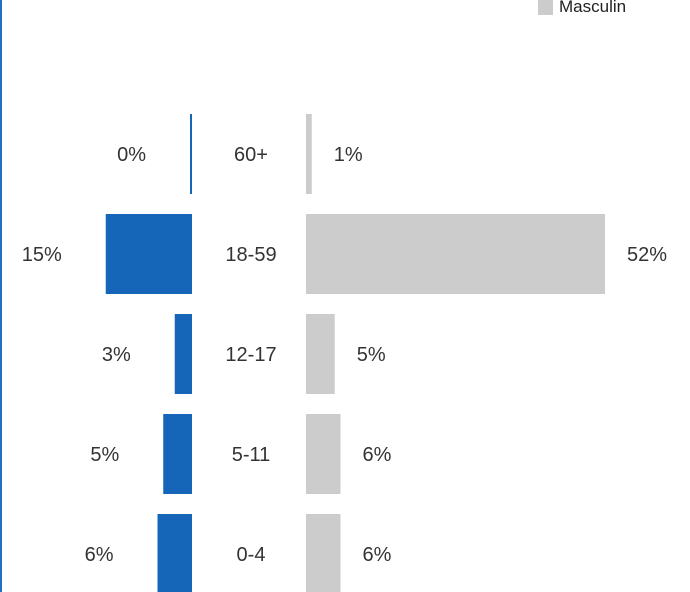 The width and height of the screenshot is (690, 592). I want to click on bar-right-60-, so click(309, 154).